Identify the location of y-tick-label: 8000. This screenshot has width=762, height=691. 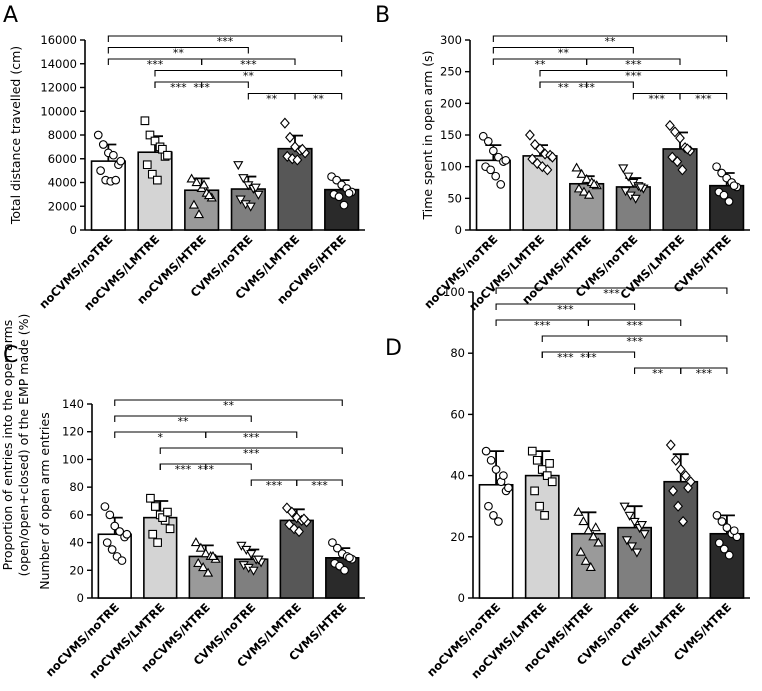
(62, 135).